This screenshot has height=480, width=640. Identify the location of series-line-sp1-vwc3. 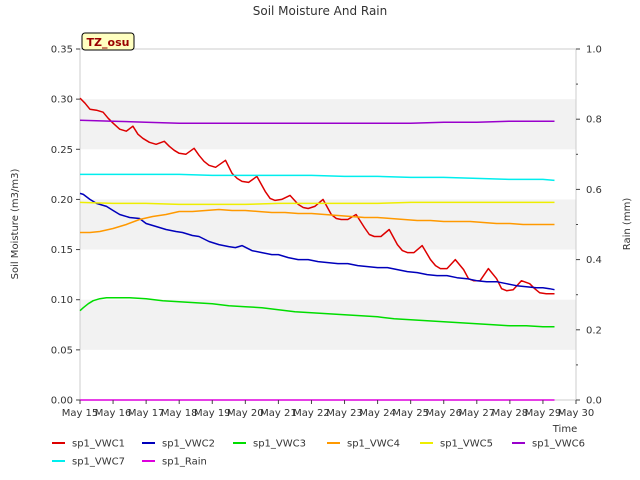
(317, 312).